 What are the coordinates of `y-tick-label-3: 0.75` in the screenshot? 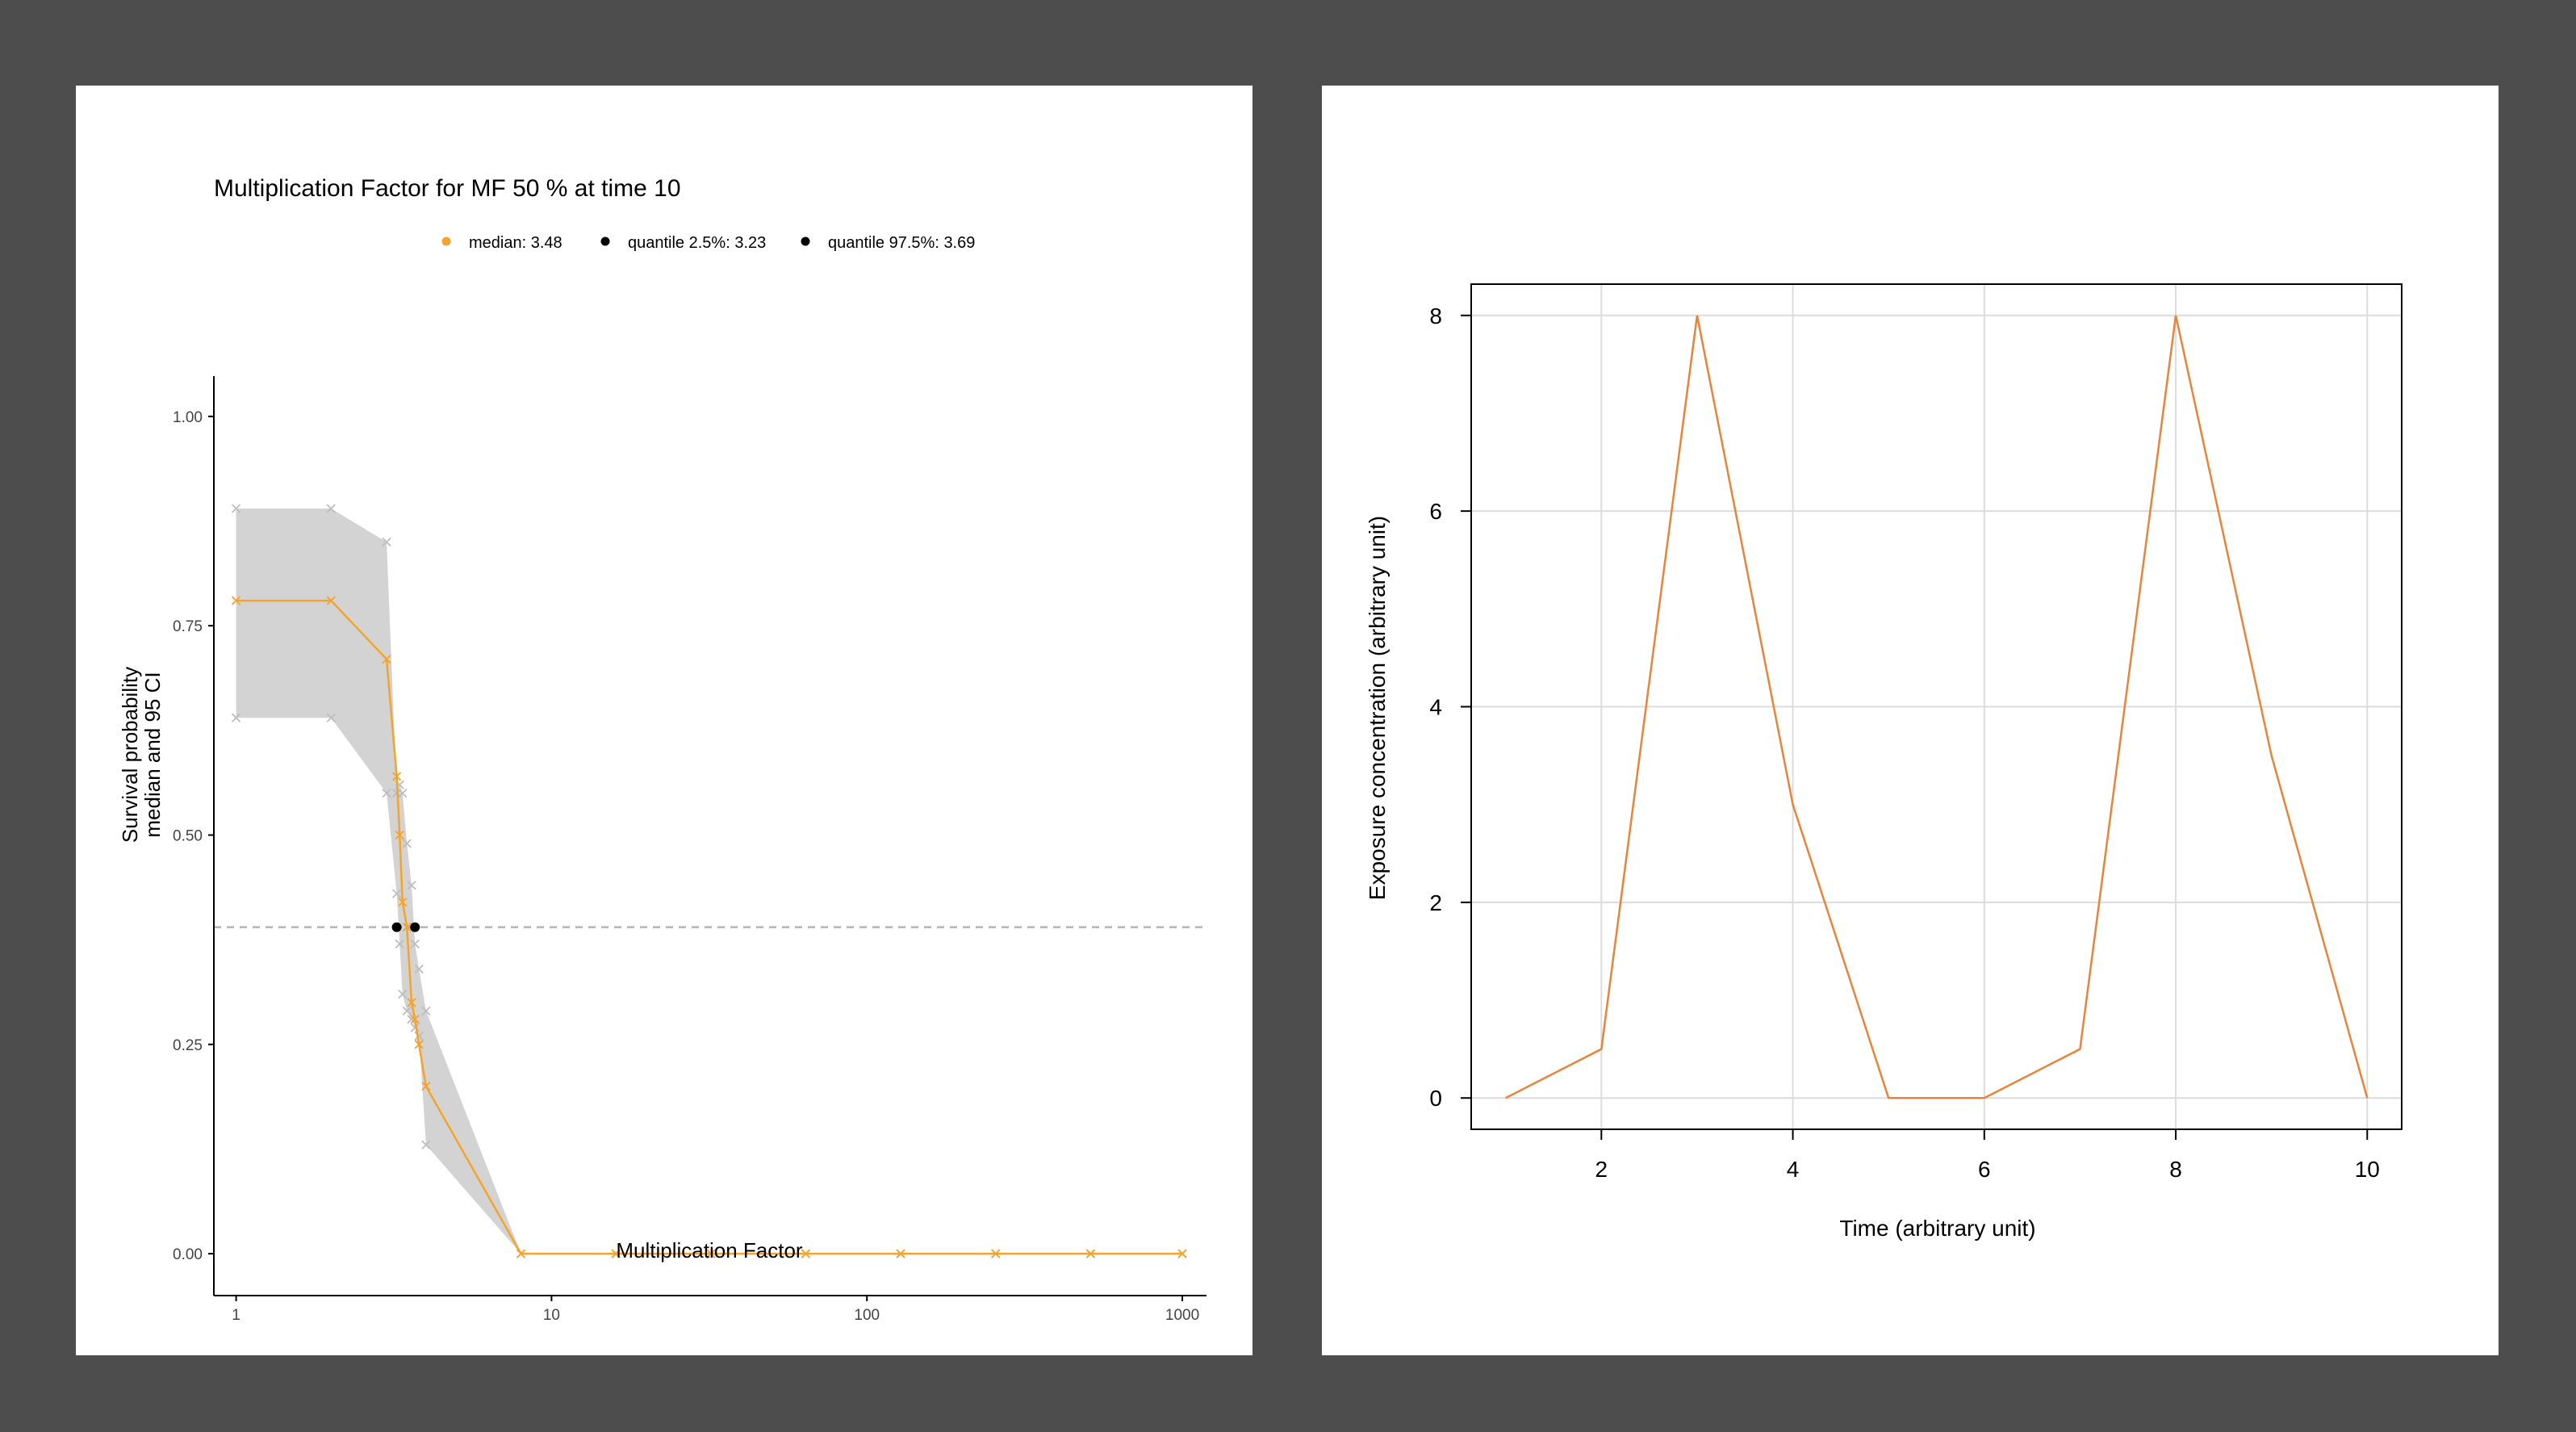 It's located at (188, 626).